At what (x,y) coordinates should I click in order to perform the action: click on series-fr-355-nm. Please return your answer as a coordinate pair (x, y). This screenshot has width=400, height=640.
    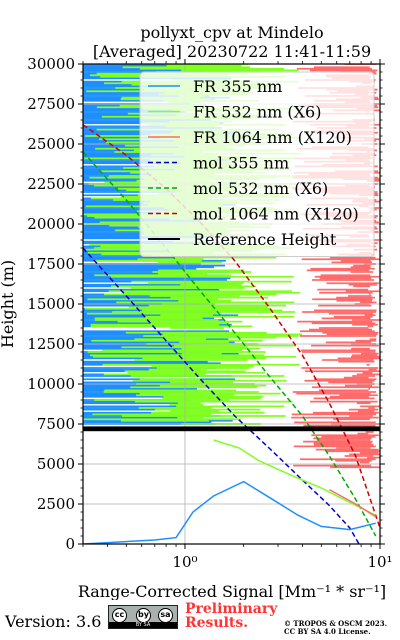
    Looking at the image, I should click on (229, 512).